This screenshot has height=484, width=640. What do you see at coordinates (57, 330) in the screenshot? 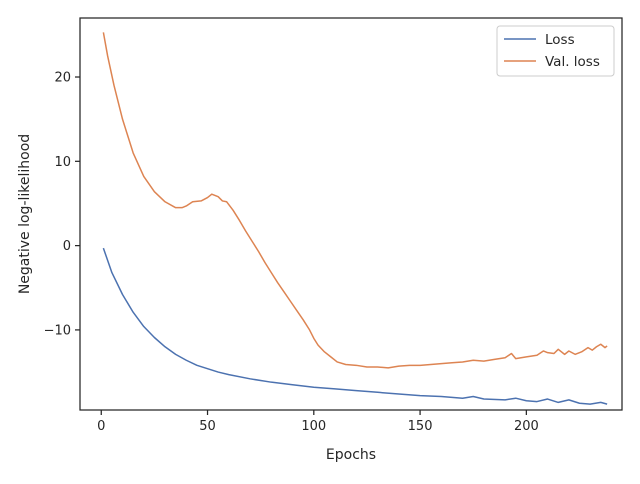
I see `y-tick-label: −10` at bounding box center [57, 330].